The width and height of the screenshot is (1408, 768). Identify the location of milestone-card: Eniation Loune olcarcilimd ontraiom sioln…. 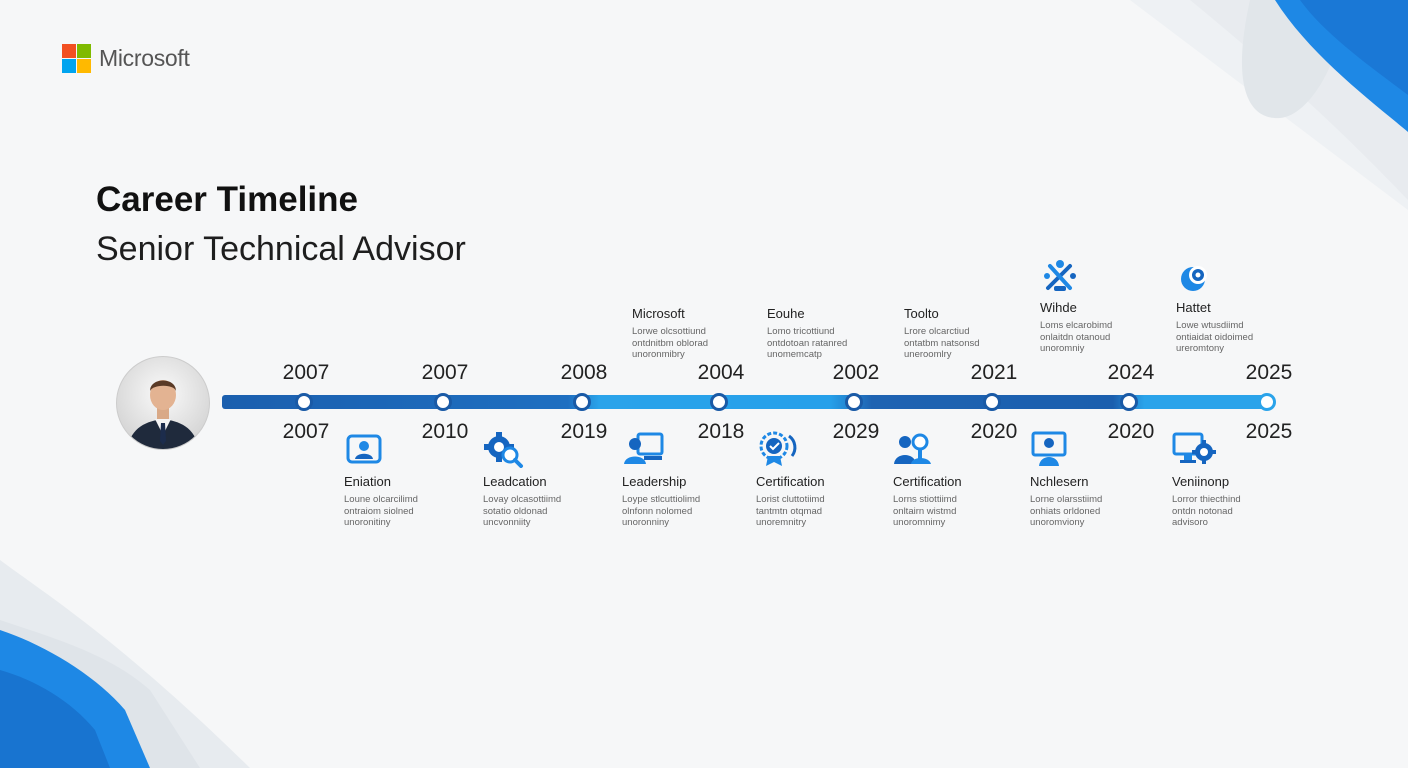
(414, 478).